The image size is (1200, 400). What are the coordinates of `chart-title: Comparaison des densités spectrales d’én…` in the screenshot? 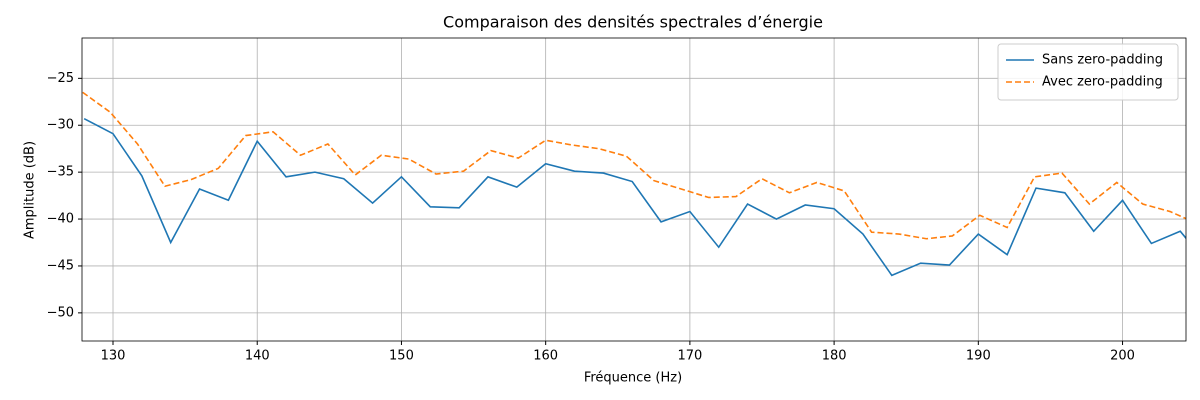 It's located at (633, 22).